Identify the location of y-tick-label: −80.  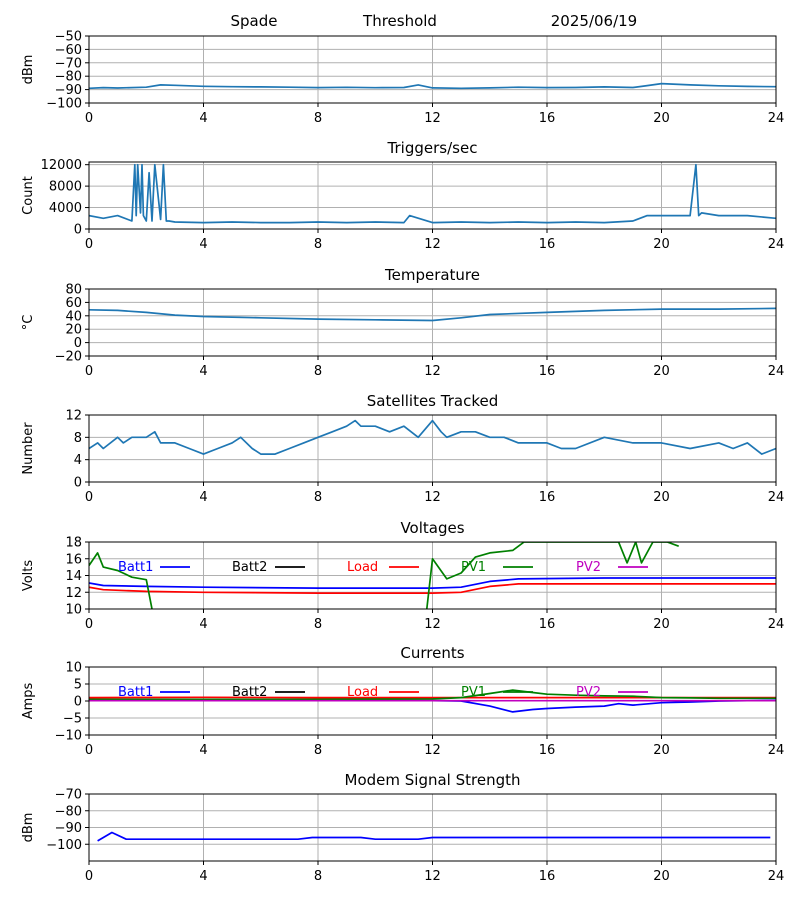
(68, 77).